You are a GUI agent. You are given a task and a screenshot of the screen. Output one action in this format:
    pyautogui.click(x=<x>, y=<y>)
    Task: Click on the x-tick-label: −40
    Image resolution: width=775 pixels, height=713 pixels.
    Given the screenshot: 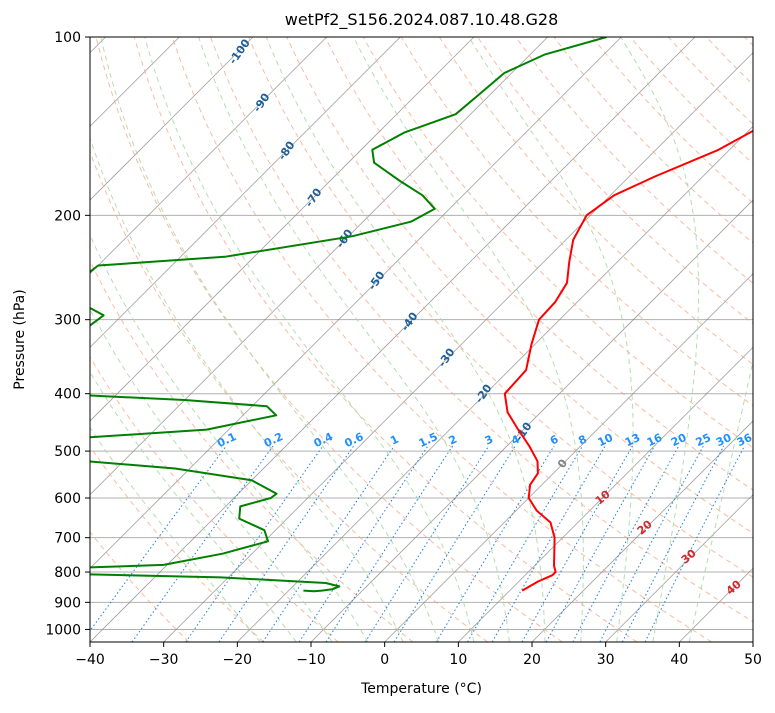 What is the action you would take?
    pyautogui.click(x=90, y=660)
    